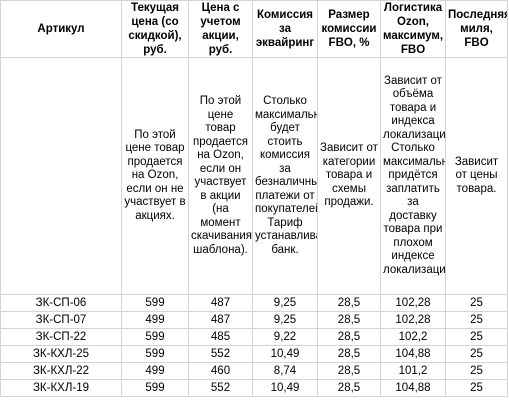  I want to click on cell-promo-price: 460, so click(220, 371).